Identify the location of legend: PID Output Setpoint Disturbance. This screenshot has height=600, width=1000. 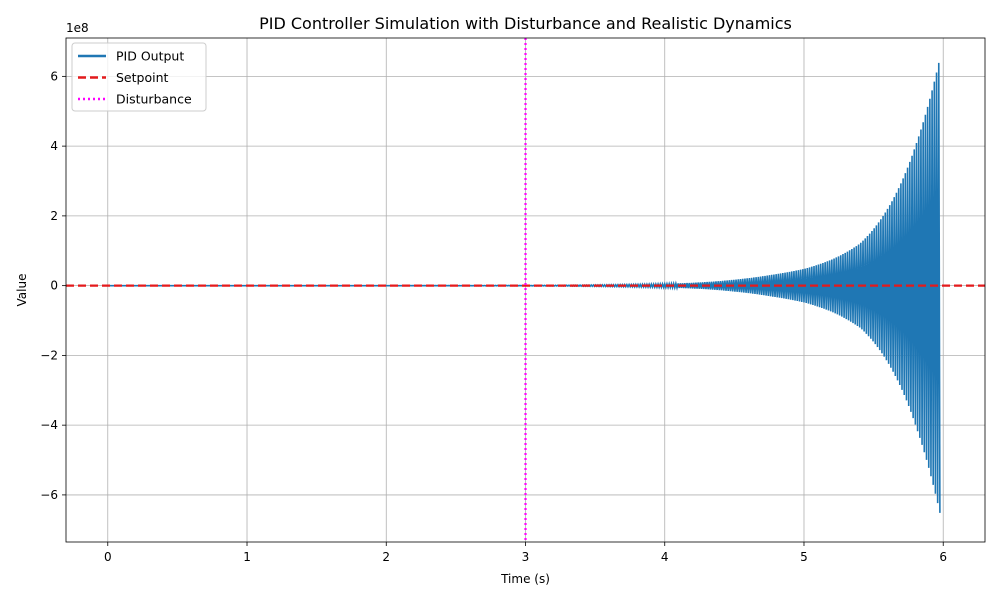
(139, 77).